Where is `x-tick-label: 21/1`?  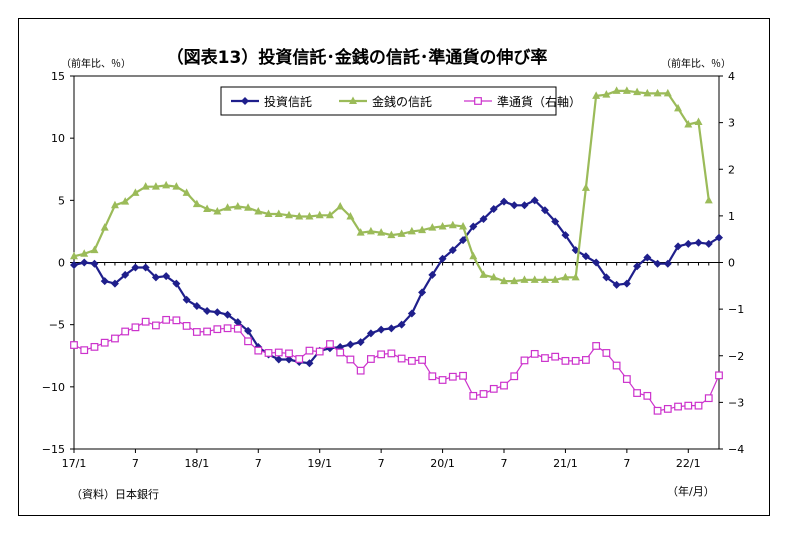 x-tick-label: 21/1 is located at coordinates (565, 463).